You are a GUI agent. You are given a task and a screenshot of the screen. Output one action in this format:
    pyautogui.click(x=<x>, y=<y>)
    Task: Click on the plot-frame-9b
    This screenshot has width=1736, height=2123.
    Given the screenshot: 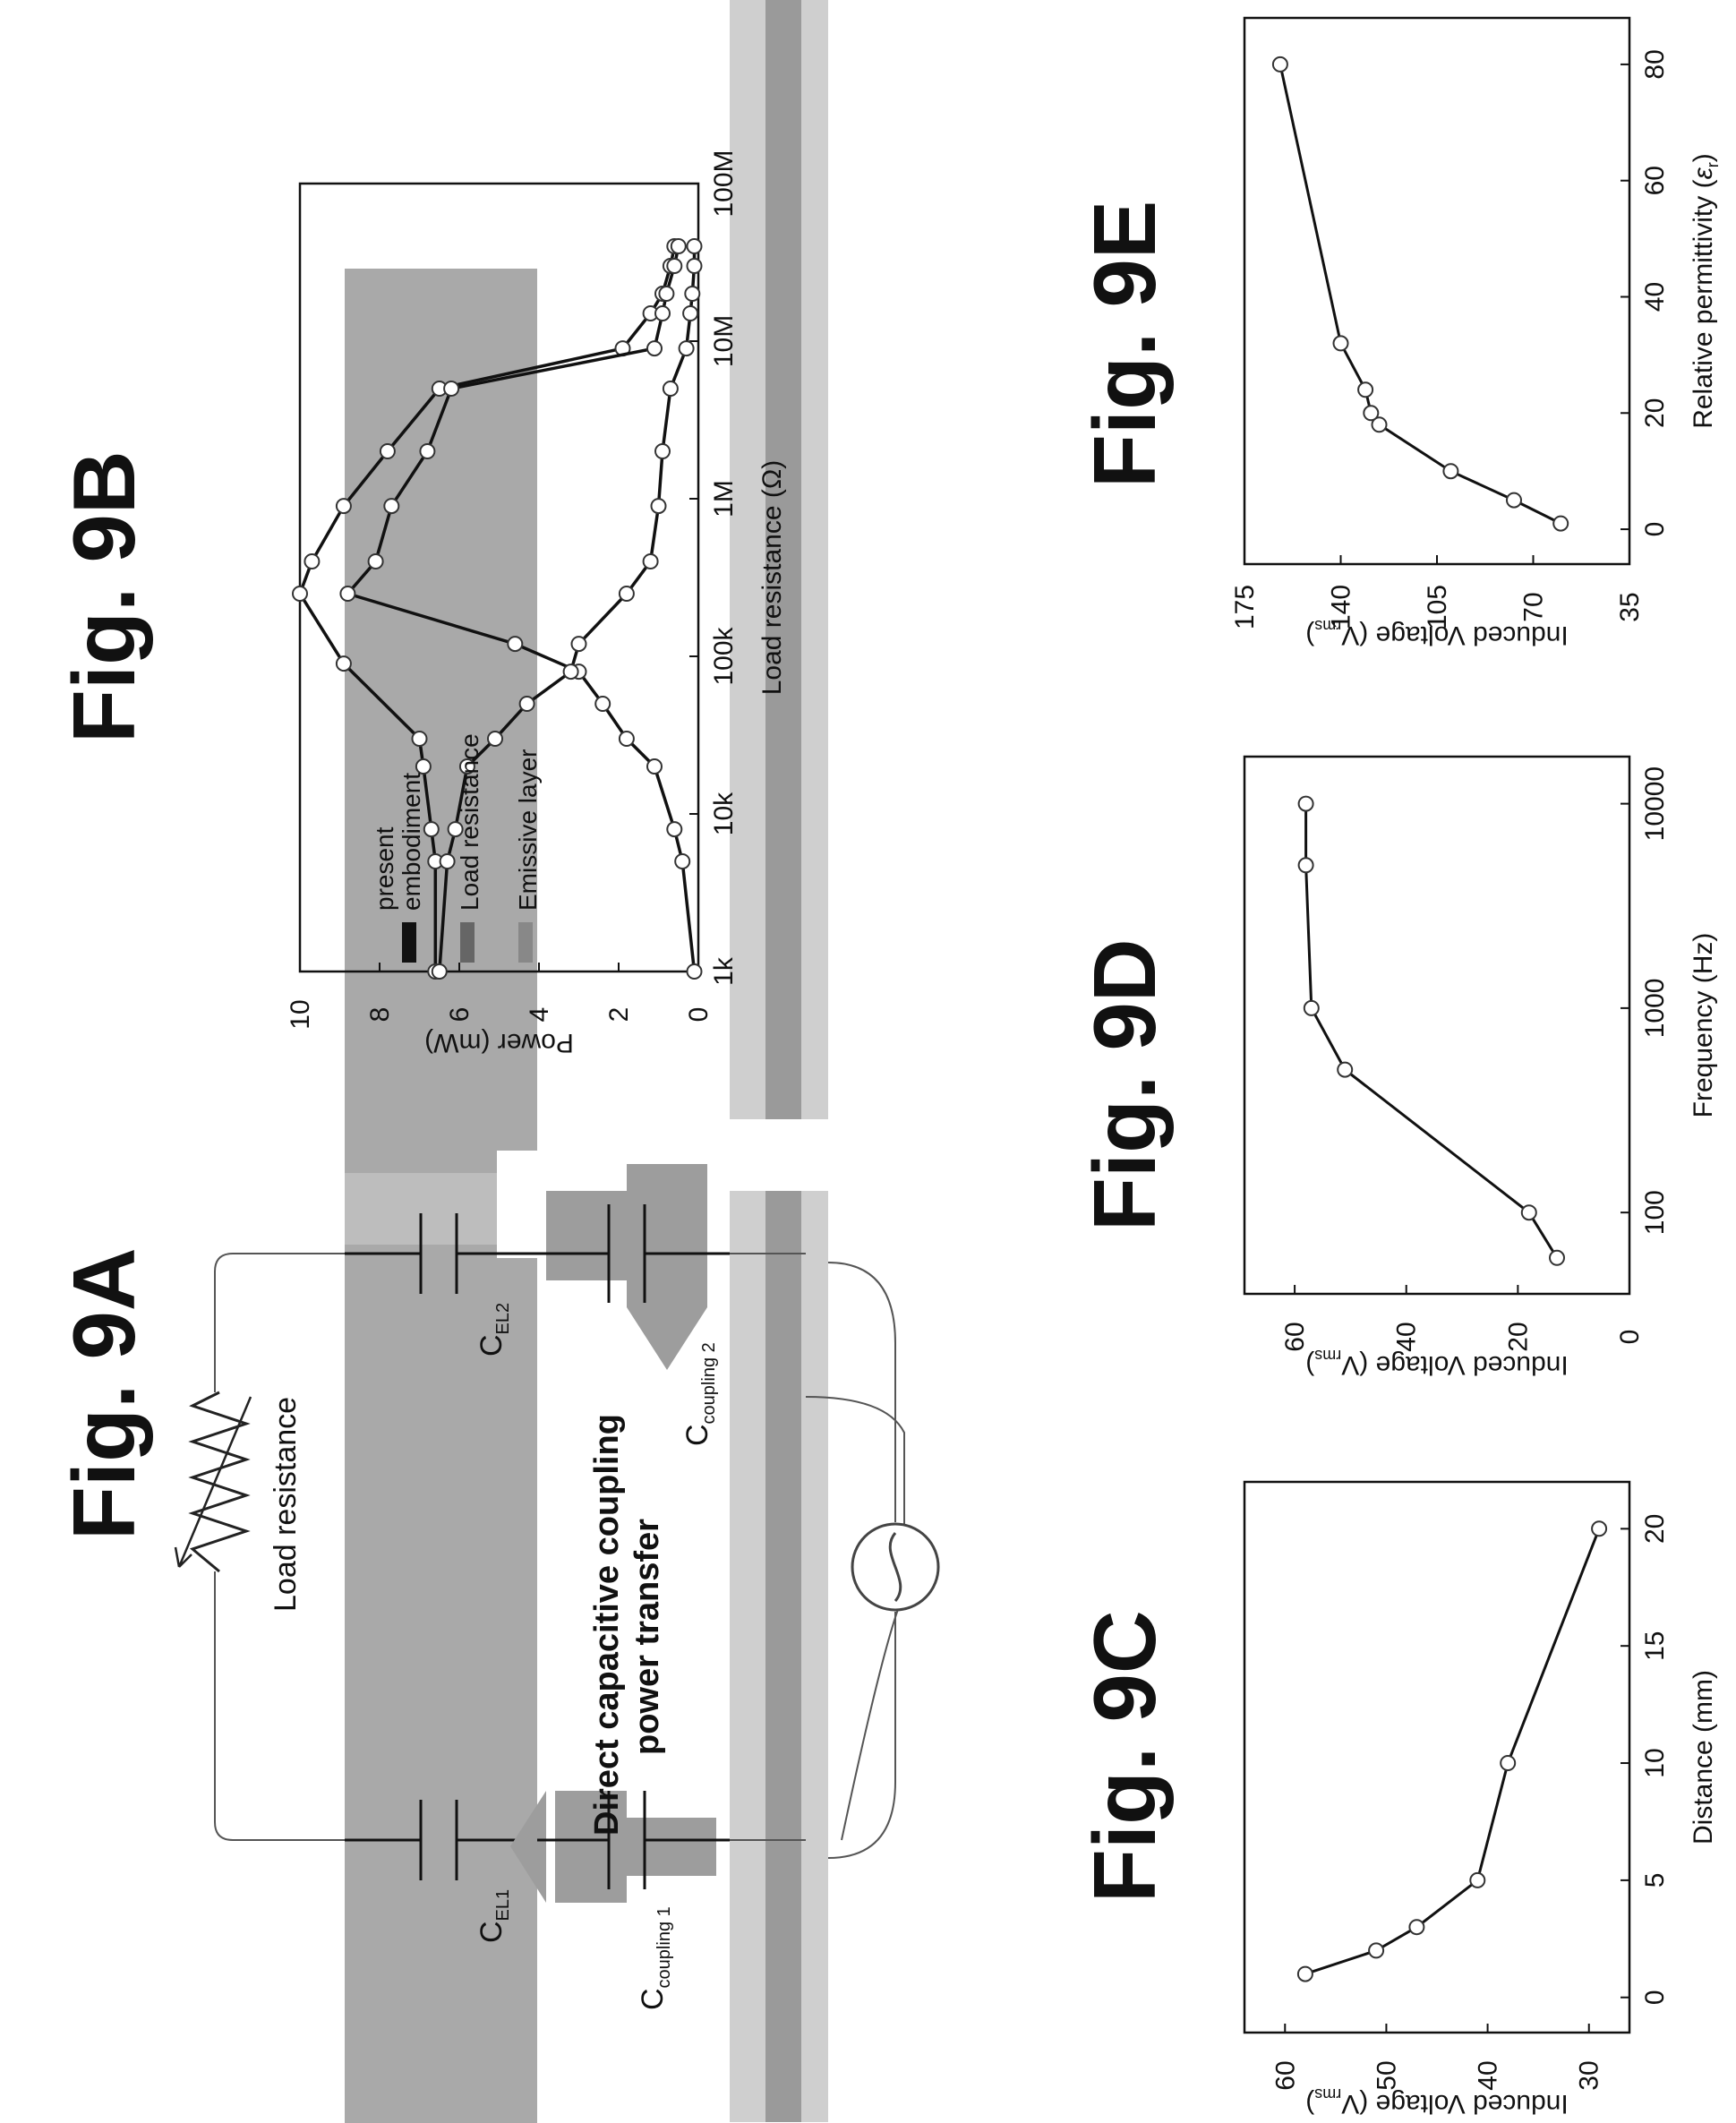 What is the action you would take?
    pyautogui.click(x=499, y=577)
    